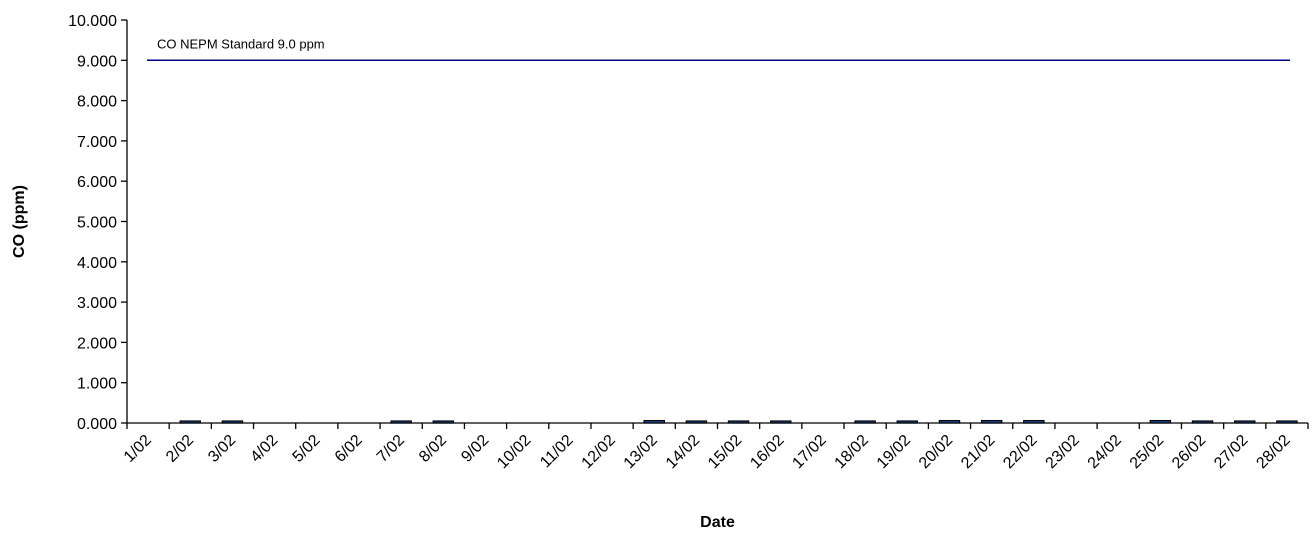 This screenshot has height=535, width=1314. I want to click on x-tick-label: 19/02, so click(894, 452).